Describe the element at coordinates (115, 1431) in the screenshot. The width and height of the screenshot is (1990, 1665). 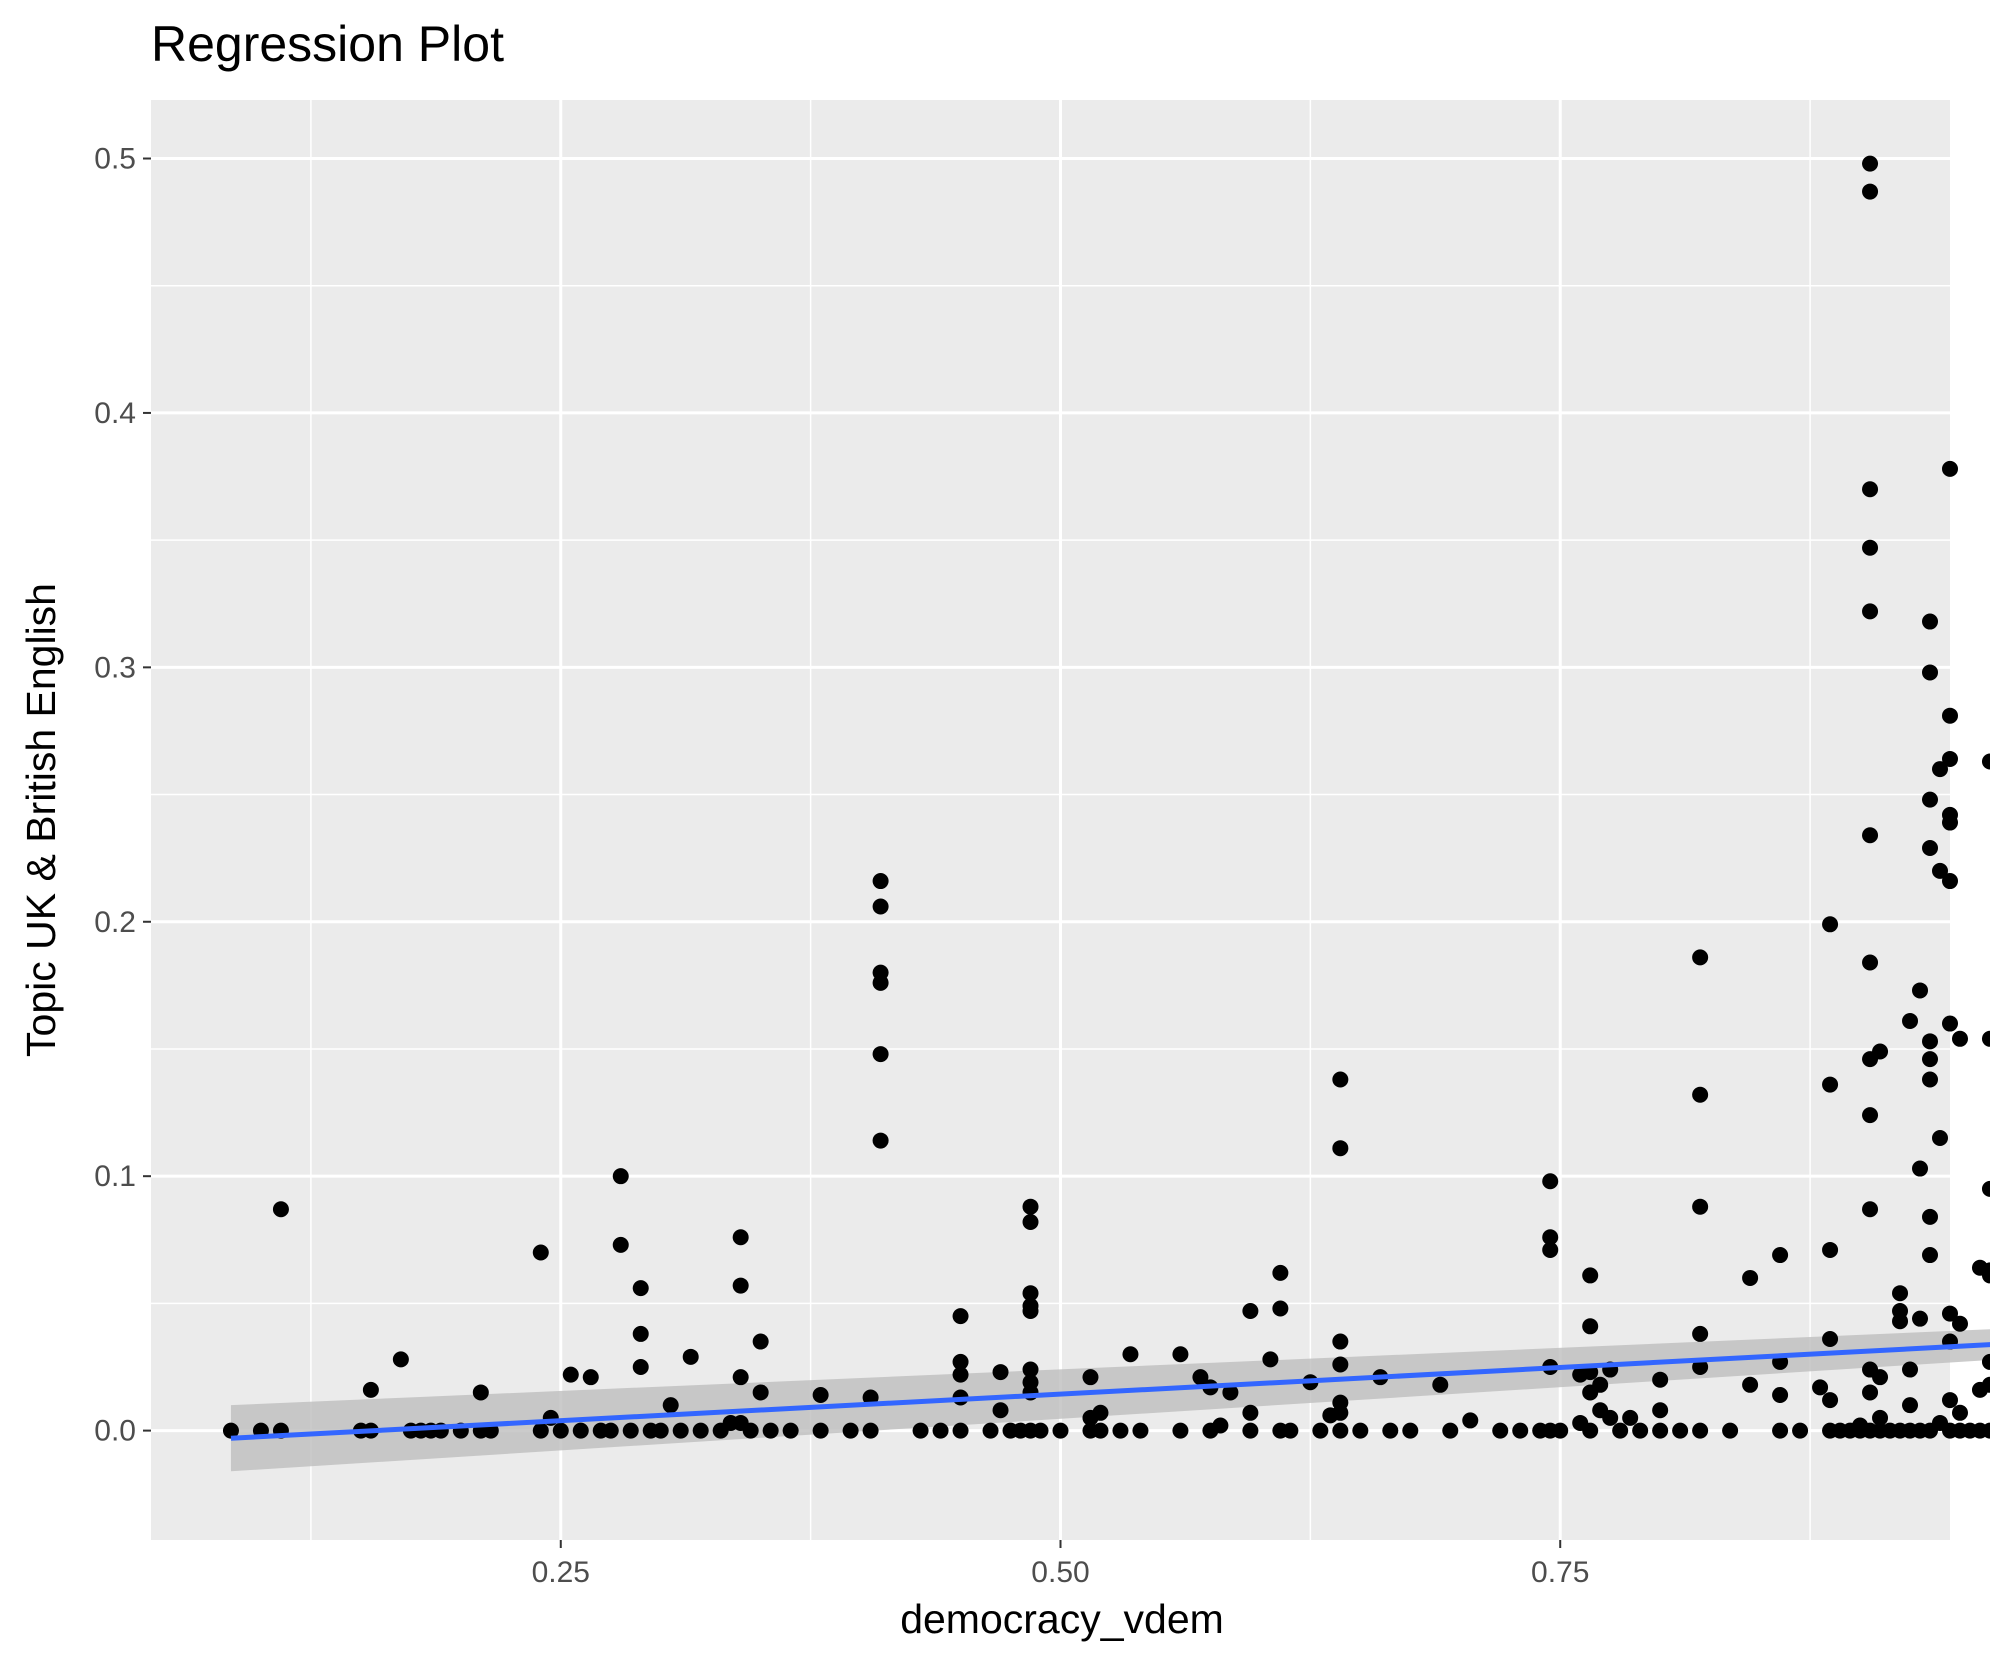
I see `y-tick-label: 0.0` at that location.